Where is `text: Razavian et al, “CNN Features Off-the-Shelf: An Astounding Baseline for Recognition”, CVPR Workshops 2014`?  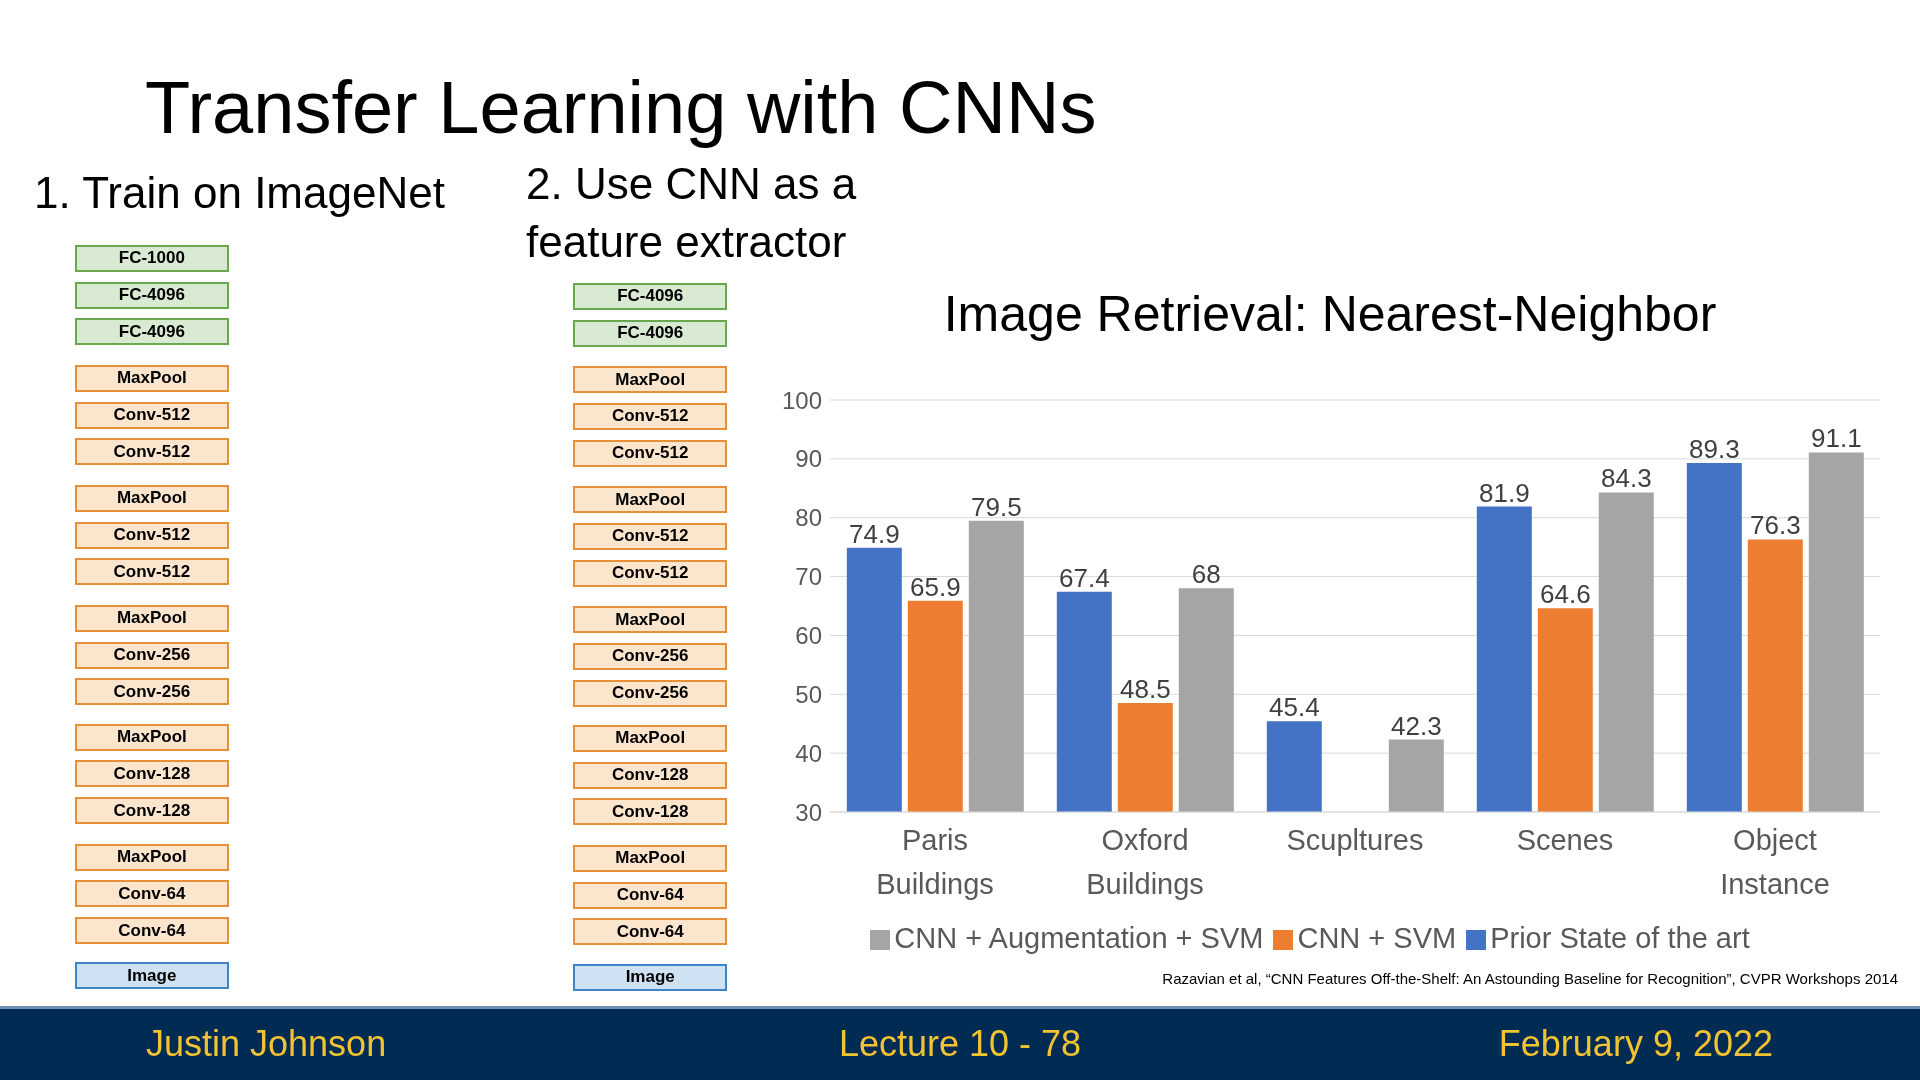 text: Razavian et al, “CNN Features Off-the-Shelf: An Astounding Baseline for Recognition”, CVPR Workshops 2014 is located at coordinates (1530, 978).